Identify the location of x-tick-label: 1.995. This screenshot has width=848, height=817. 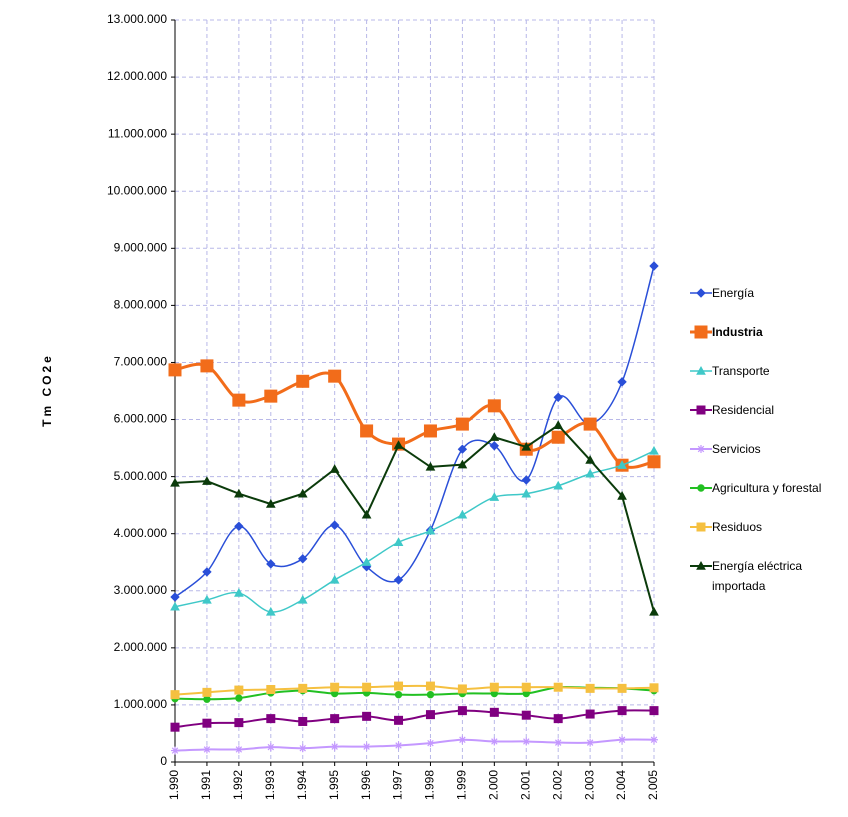
(334, 785).